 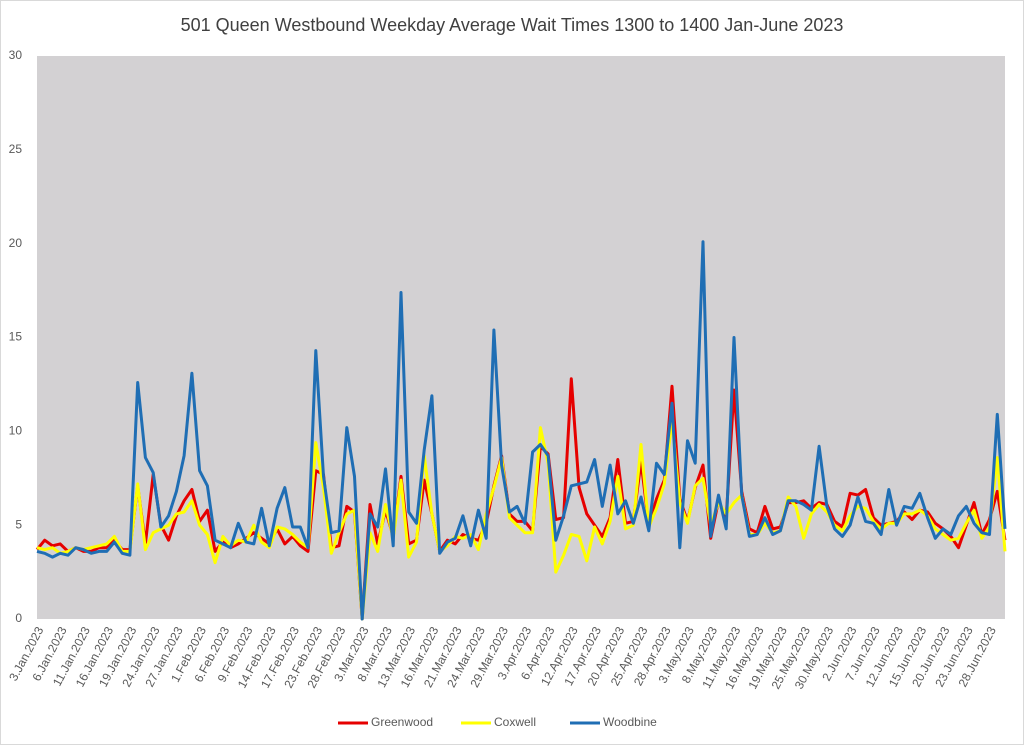 What do you see at coordinates (16, 55) in the screenshot?
I see `y-tick-label: 30` at bounding box center [16, 55].